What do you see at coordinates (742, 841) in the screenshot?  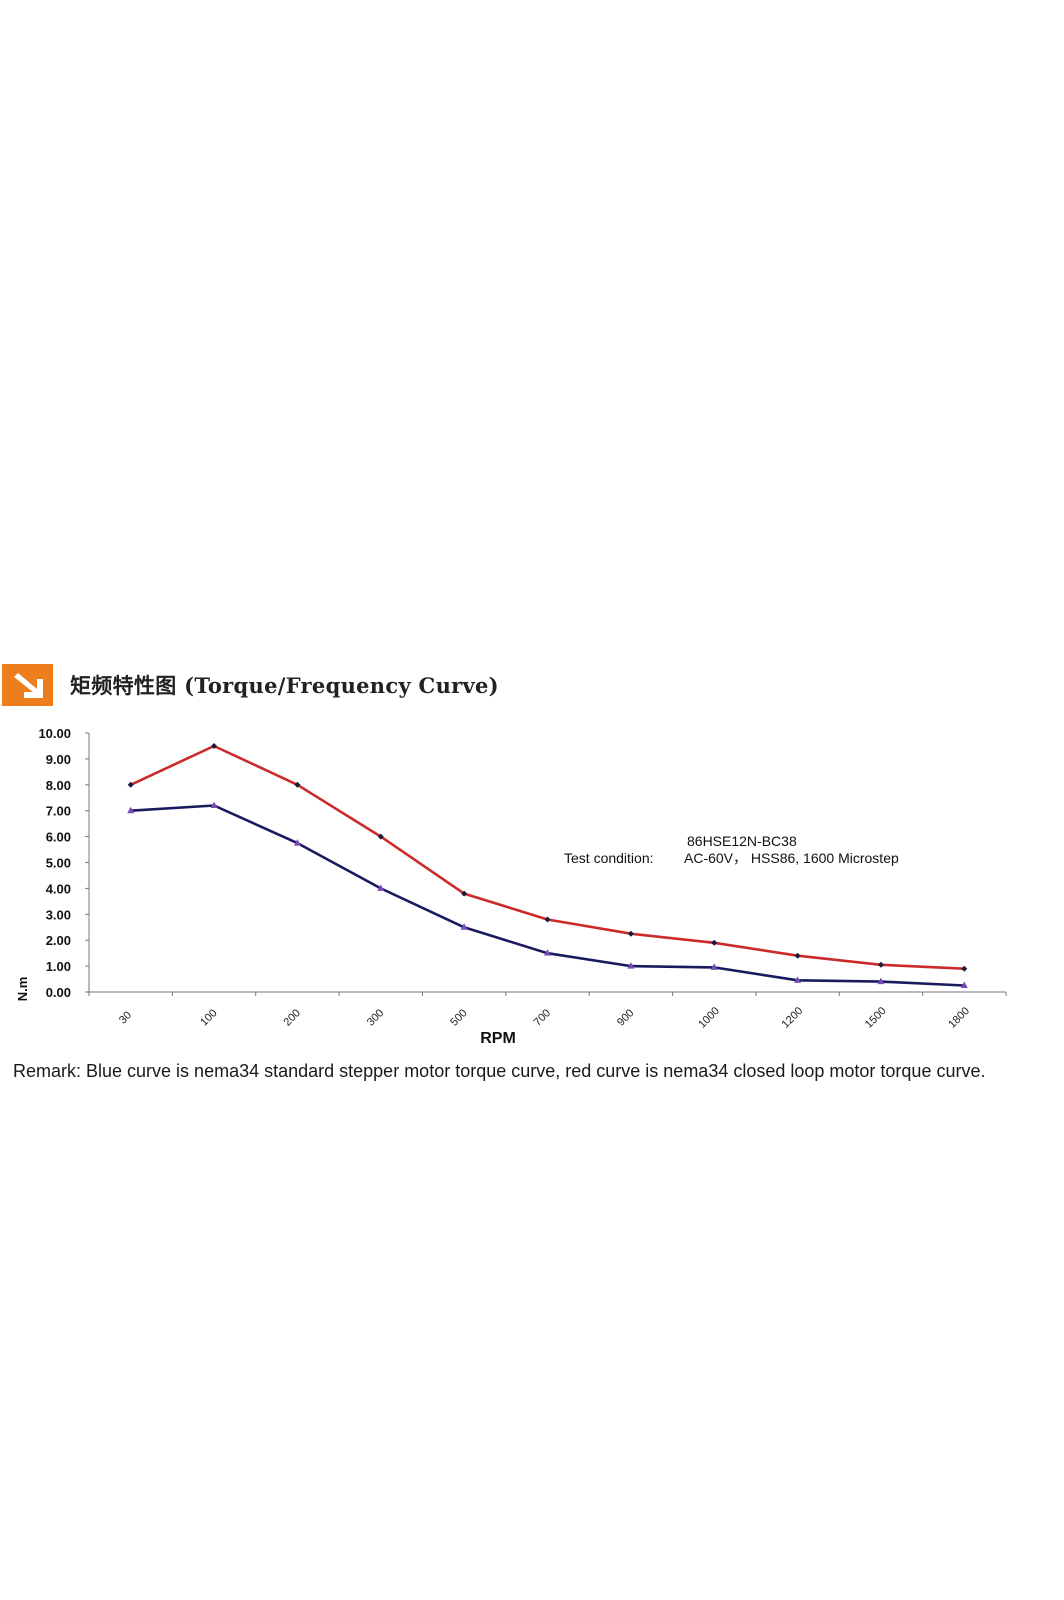 I see `annotation-model: 86HSE12N-BC38` at bounding box center [742, 841].